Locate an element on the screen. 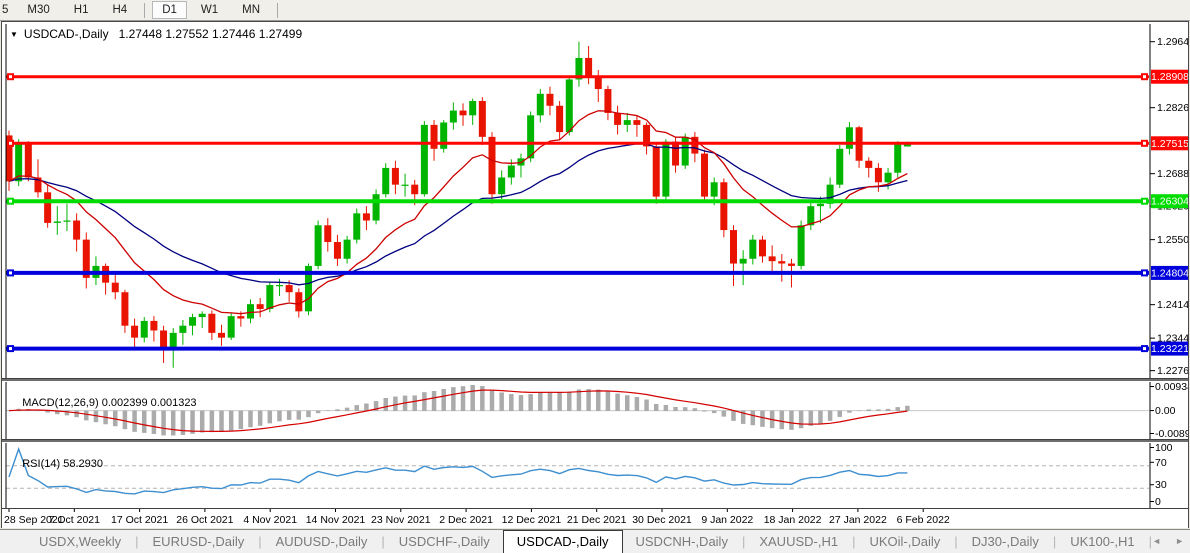  svg-text: 7 Oct 2021 is located at coordinates (75, 520).